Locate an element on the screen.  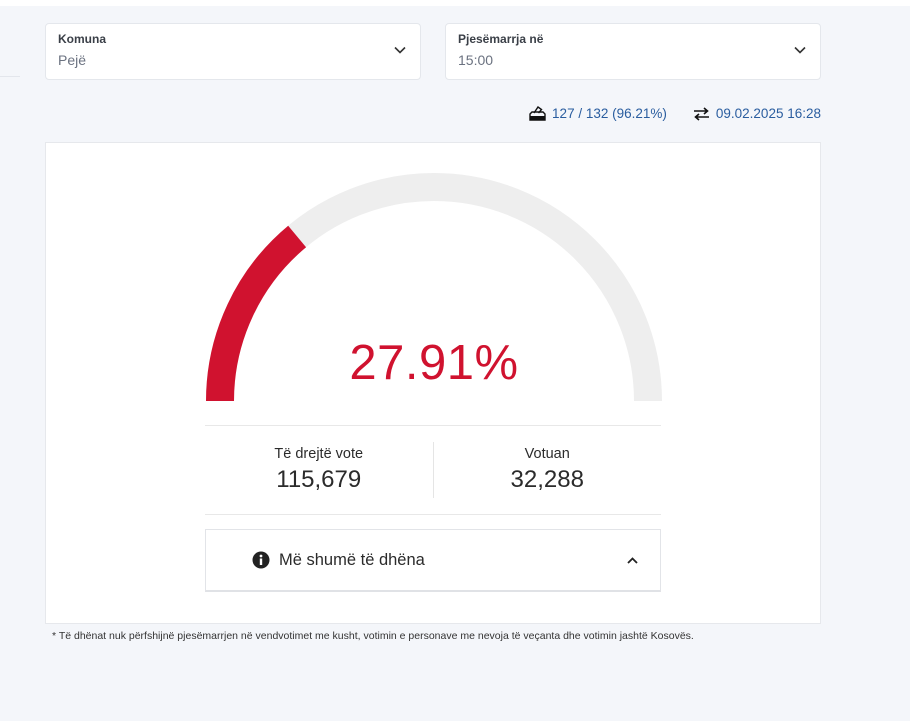
updated-text: 09.02.2025 16:28 is located at coordinates (768, 113).